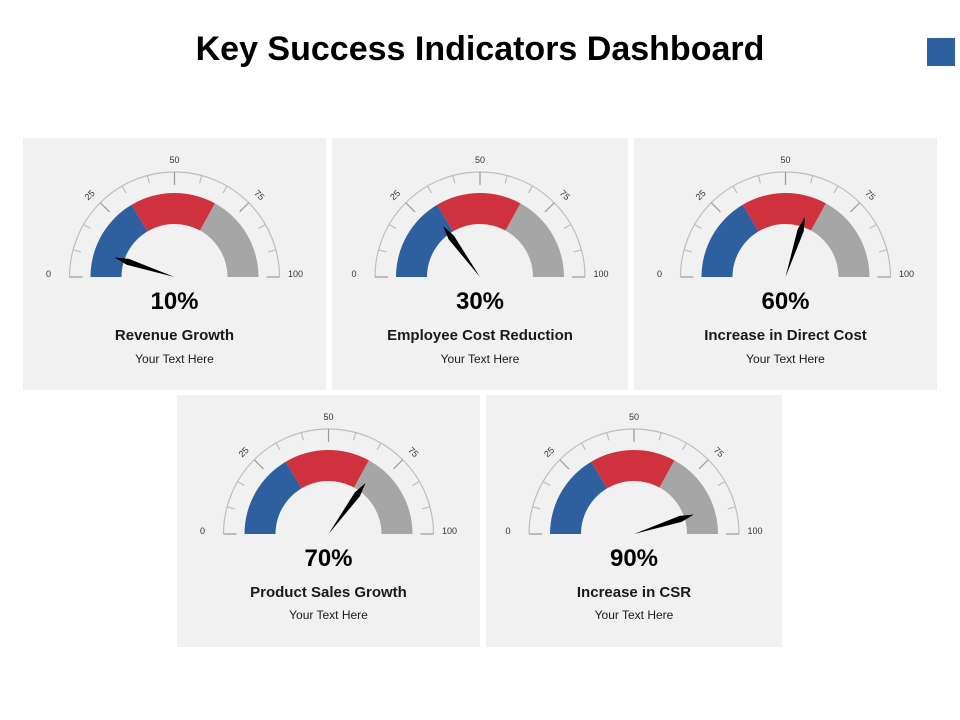 This screenshot has width=960, height=720. I want to click on gauge-label: Revenue Growth, so click(174, 335).